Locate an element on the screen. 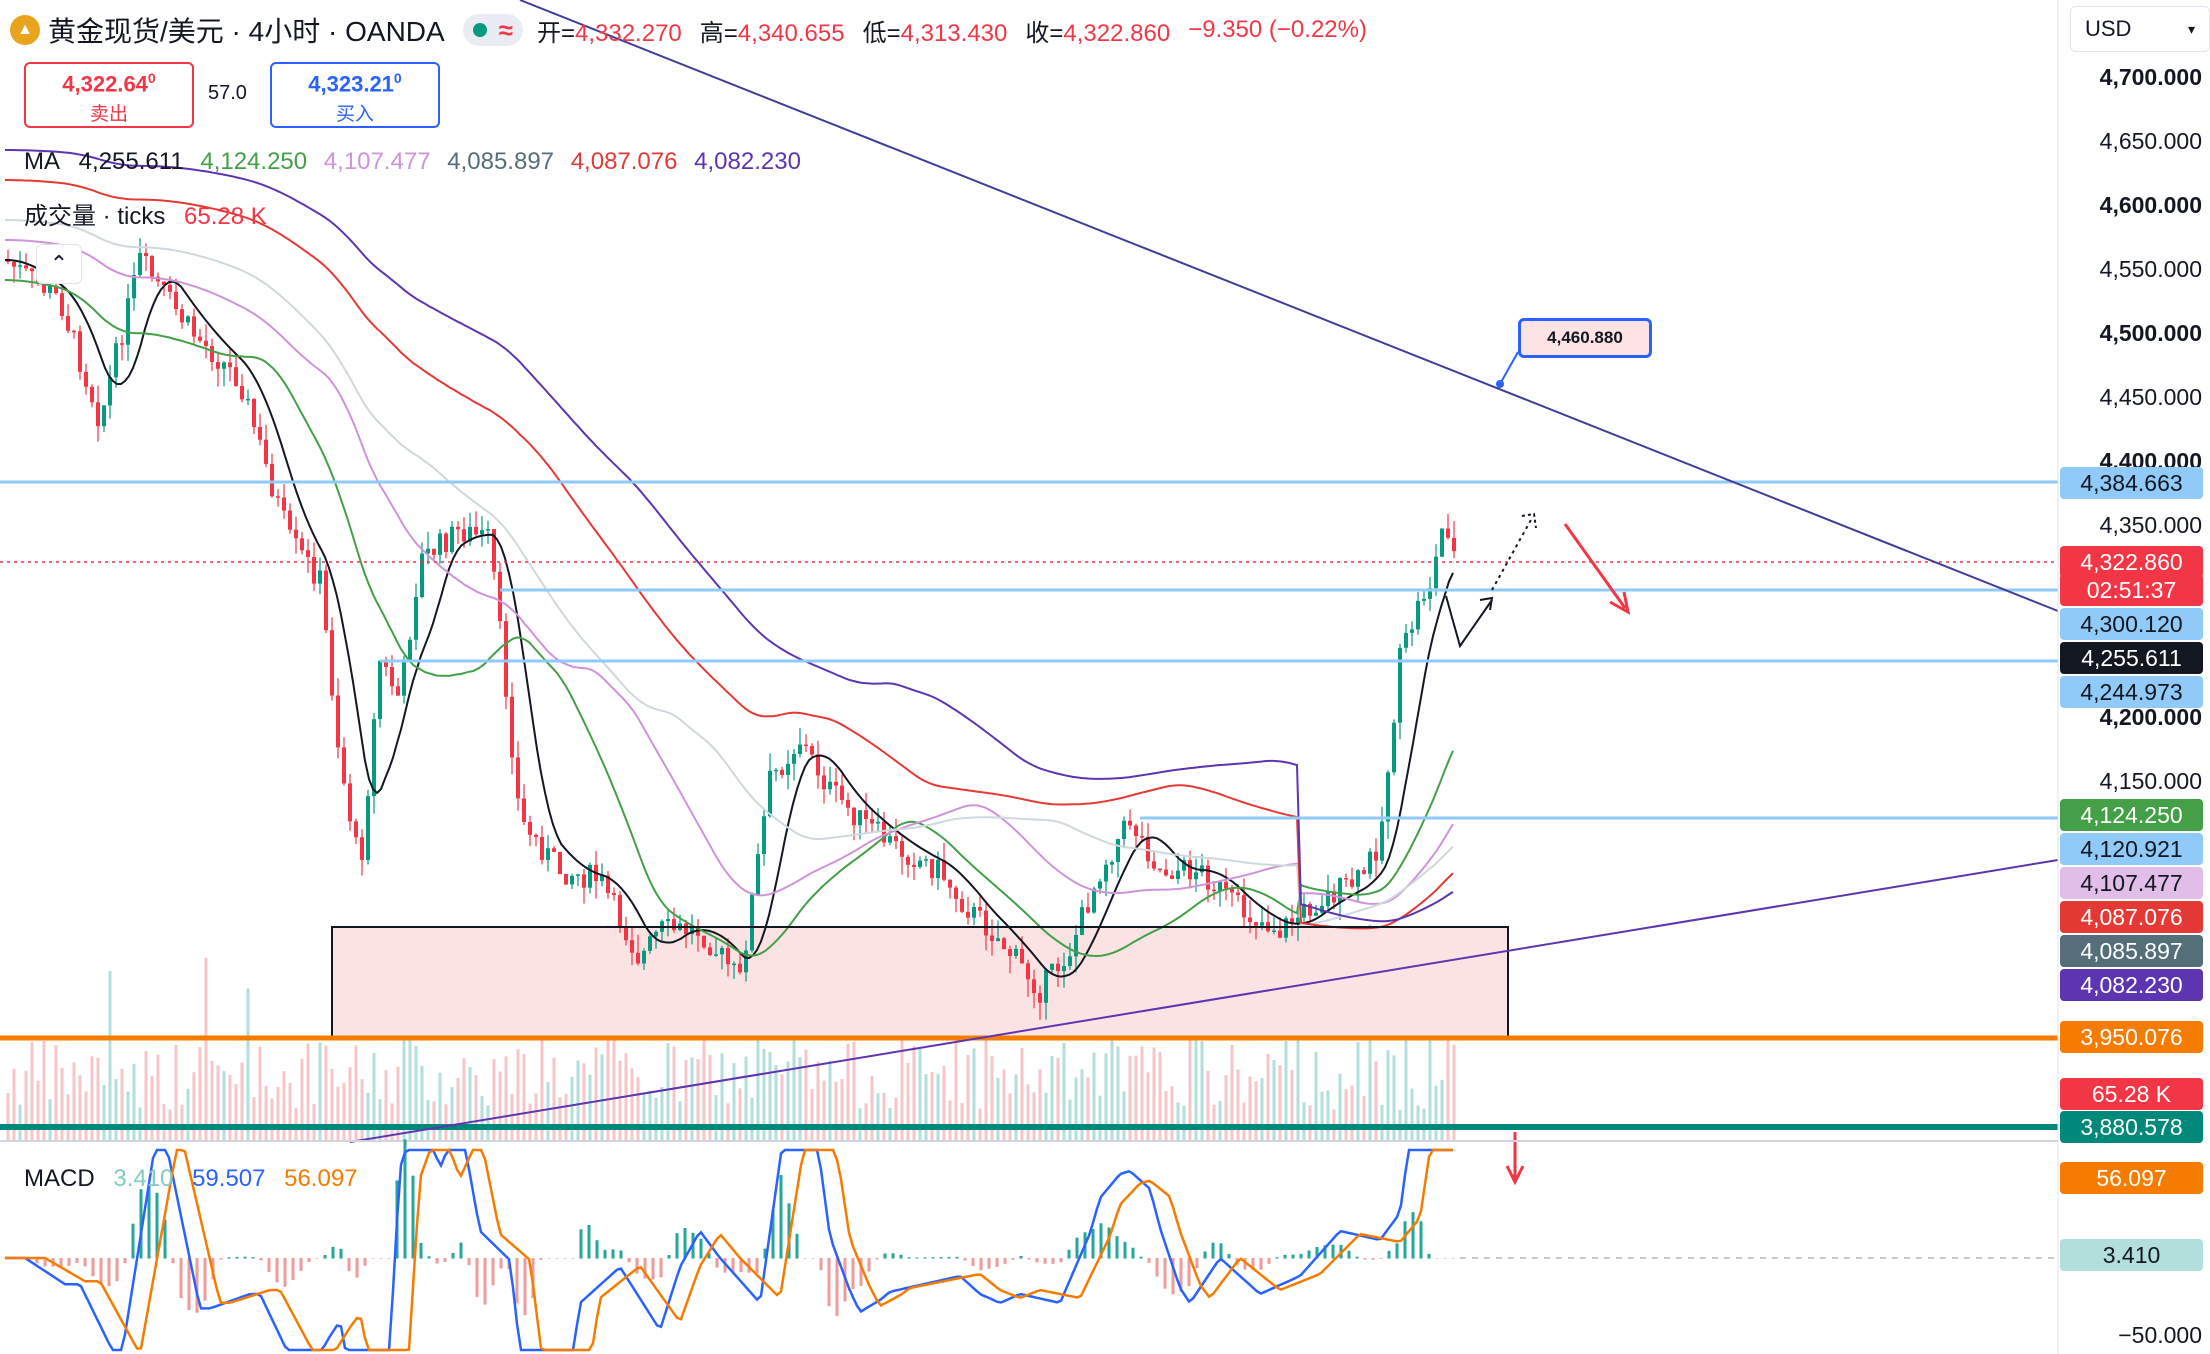 The height and width of the screenshot is (1354, 2210). price-tag-support-teal: 3,880.578 is located at coordinates (2131, 1127).